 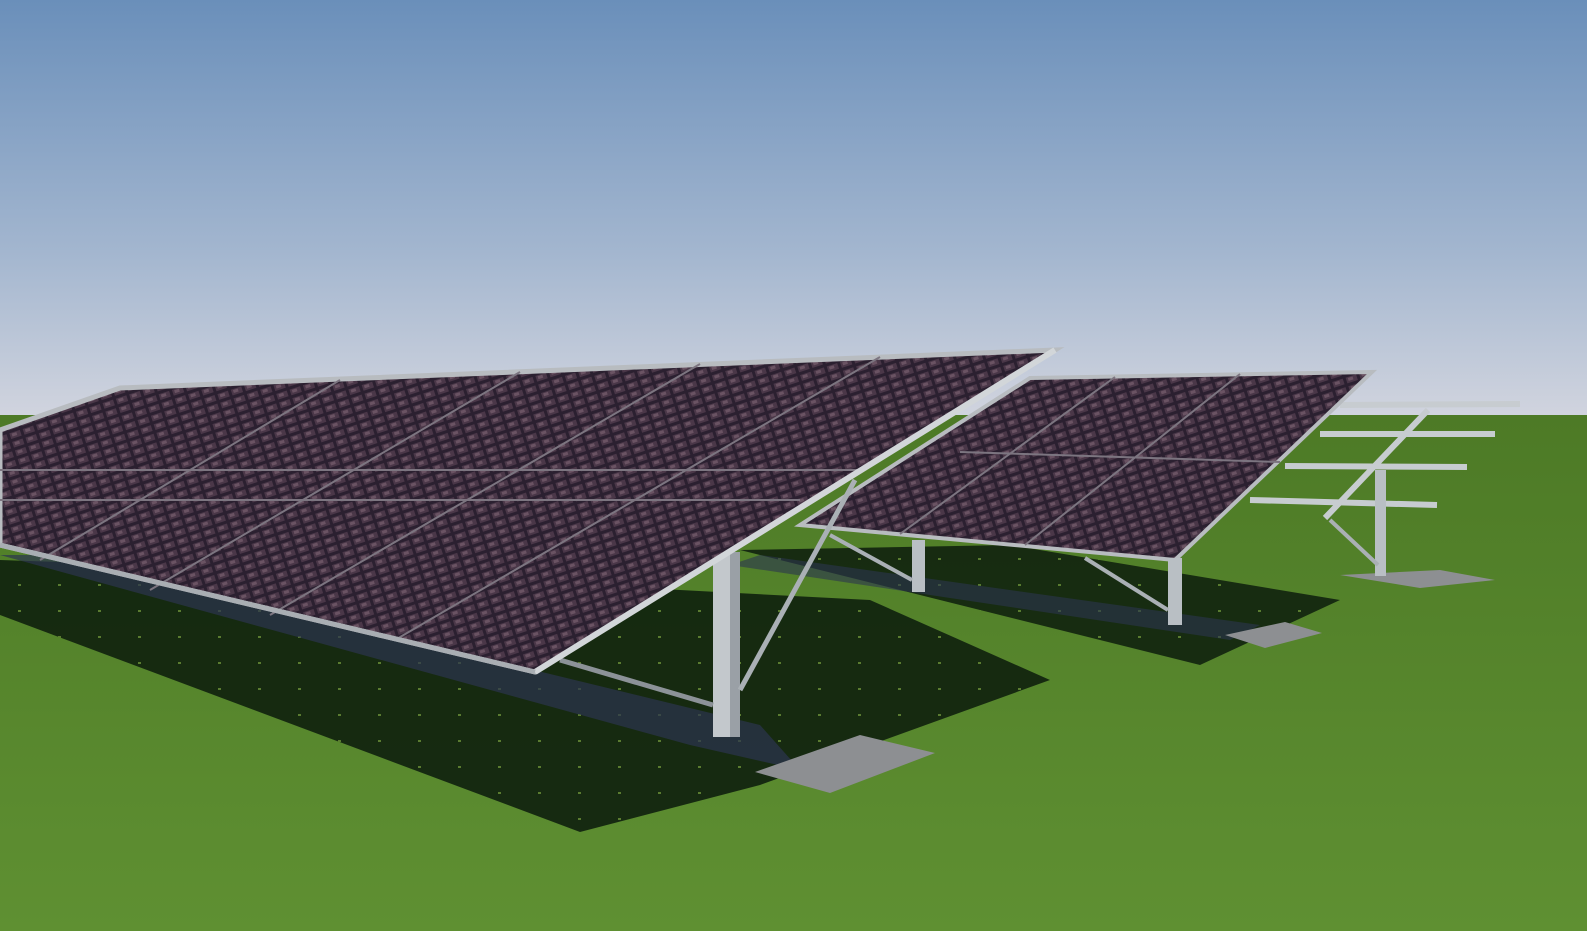 I want to click on post-shade, so click(x=735, y=644).